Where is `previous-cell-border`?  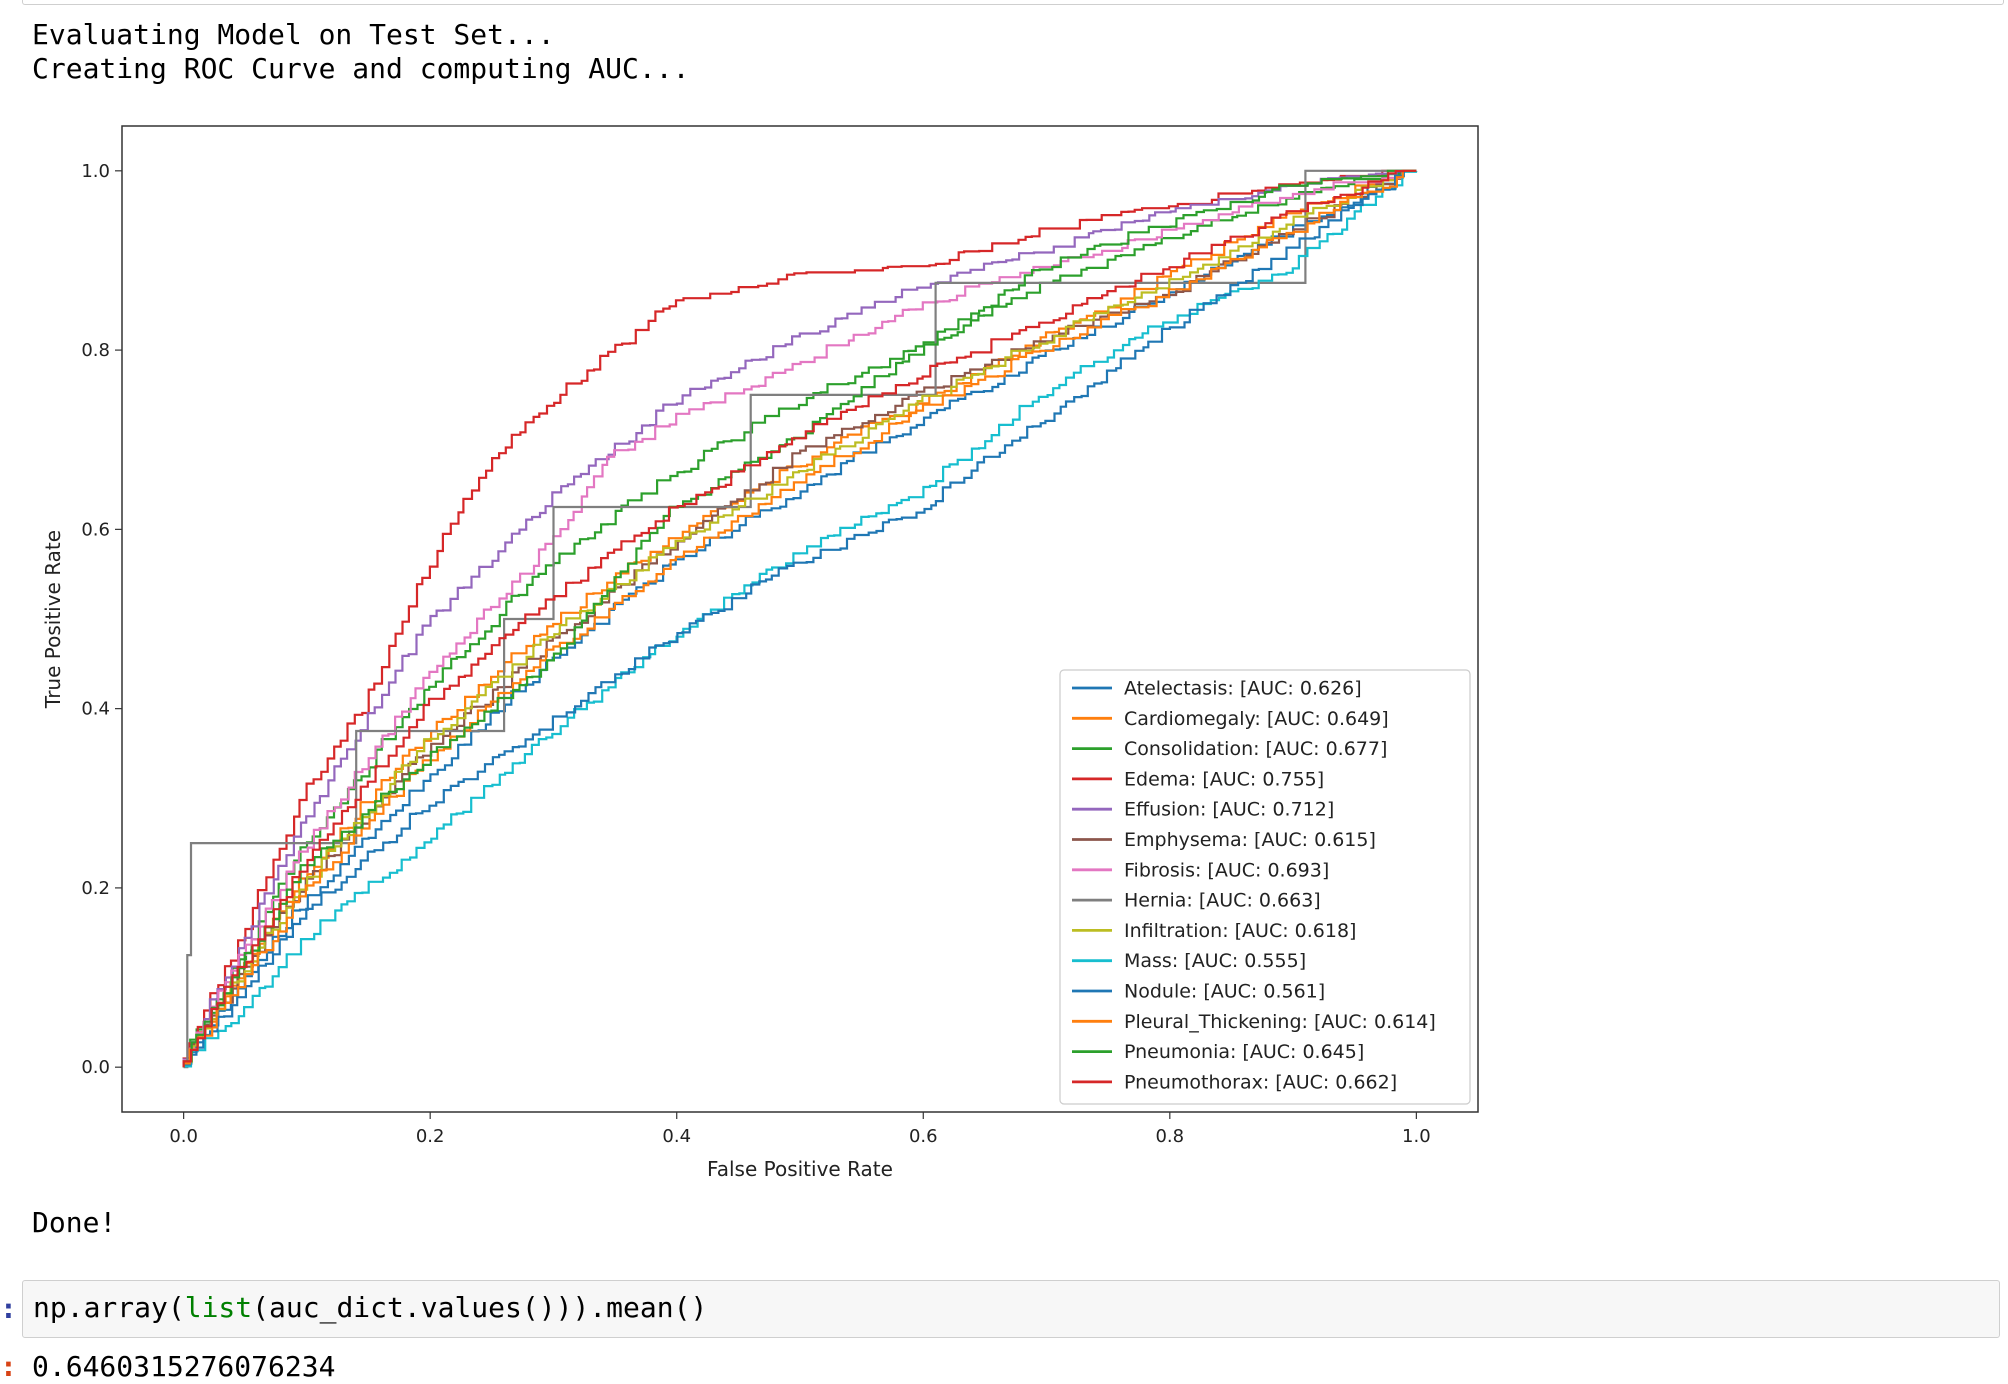 previous-cell-border is located at coordinates (1013, 2).